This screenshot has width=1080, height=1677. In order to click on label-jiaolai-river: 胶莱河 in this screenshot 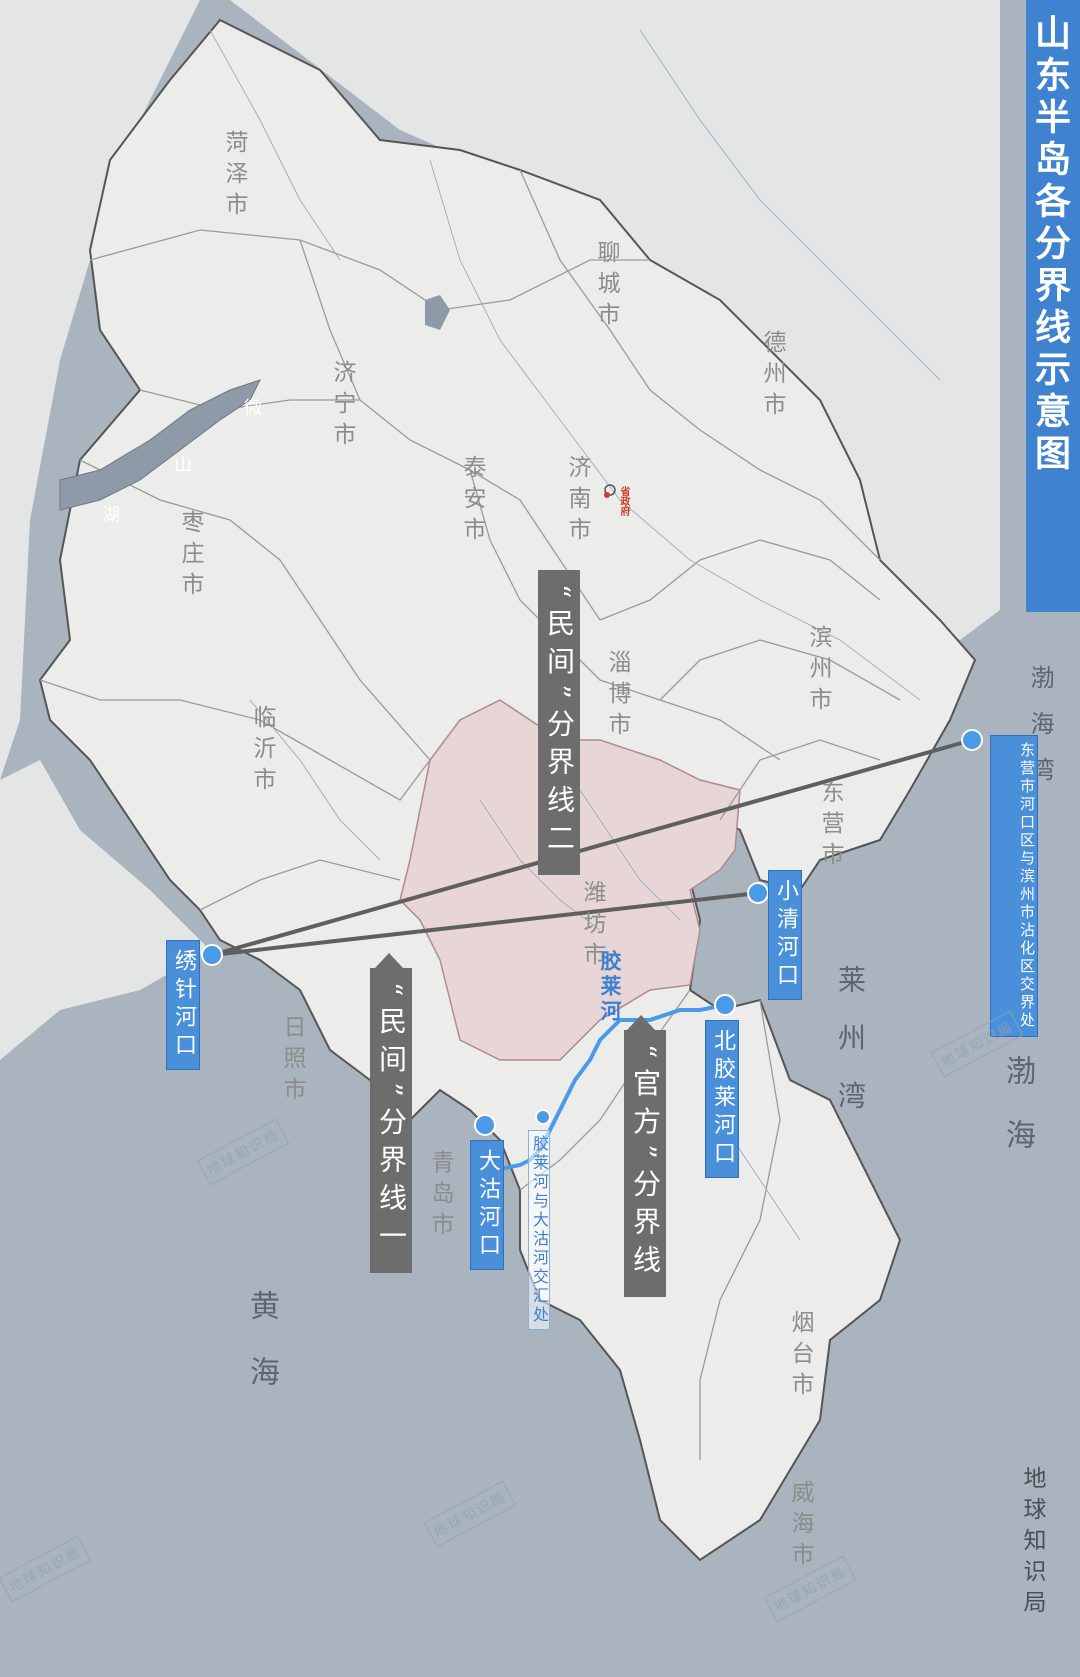, I will do `click(610, 987)`.